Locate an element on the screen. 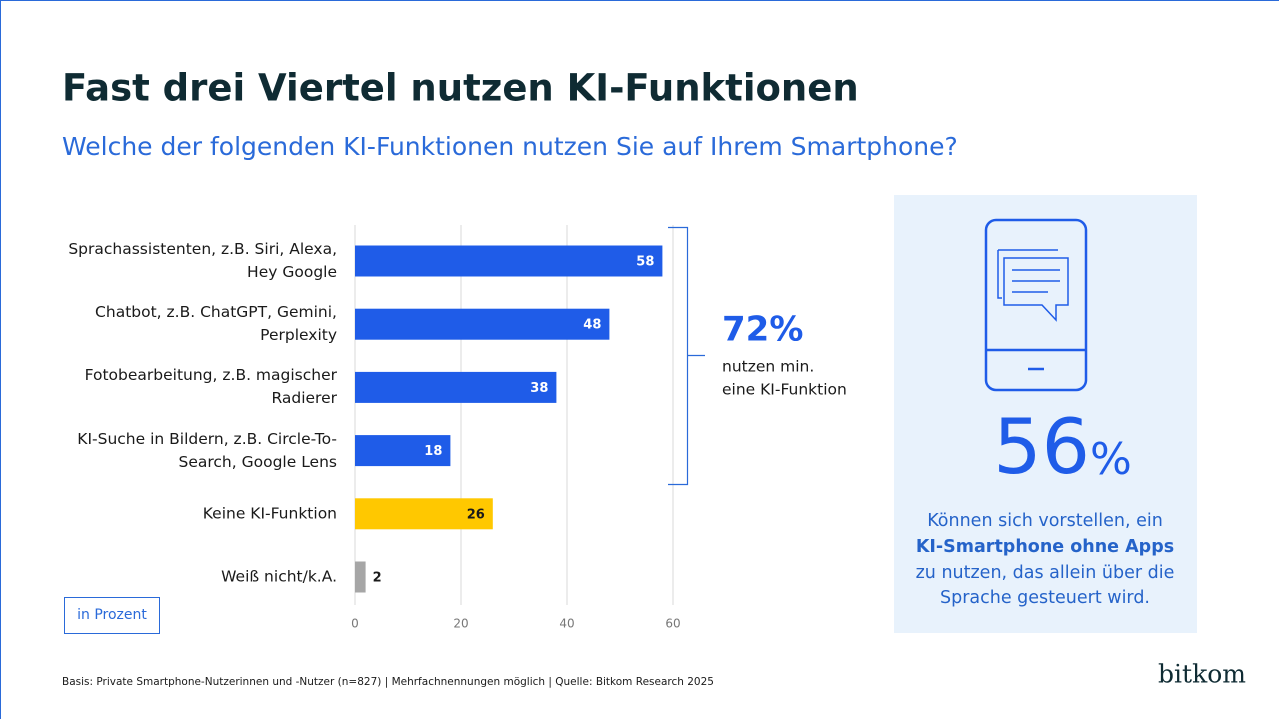  highlight-text: Können sich vorstellen, ein is located at coordinates (1045, 521).